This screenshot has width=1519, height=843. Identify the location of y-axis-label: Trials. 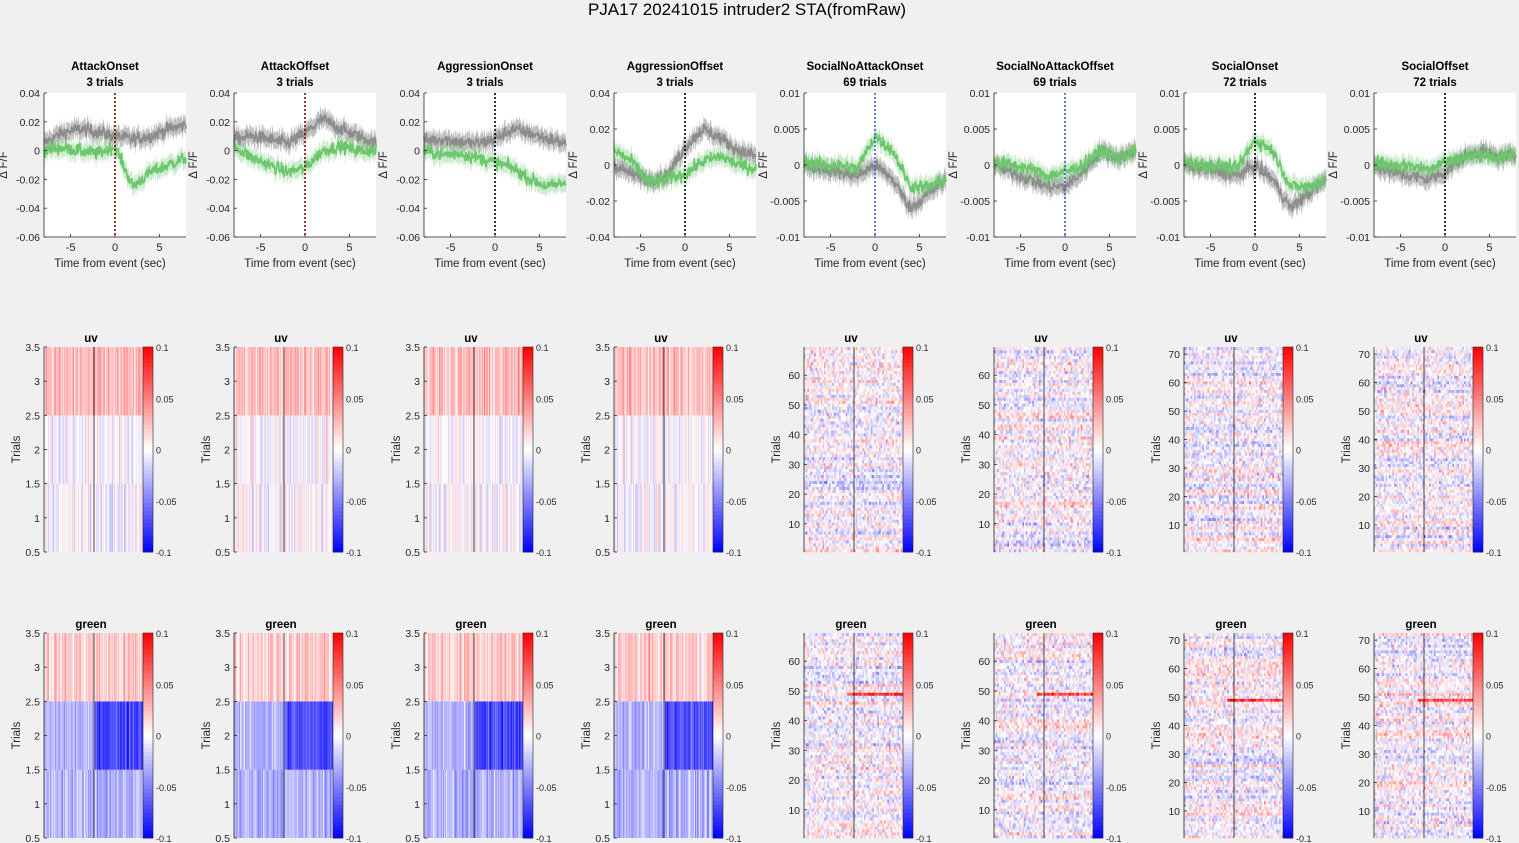
(397, 449).